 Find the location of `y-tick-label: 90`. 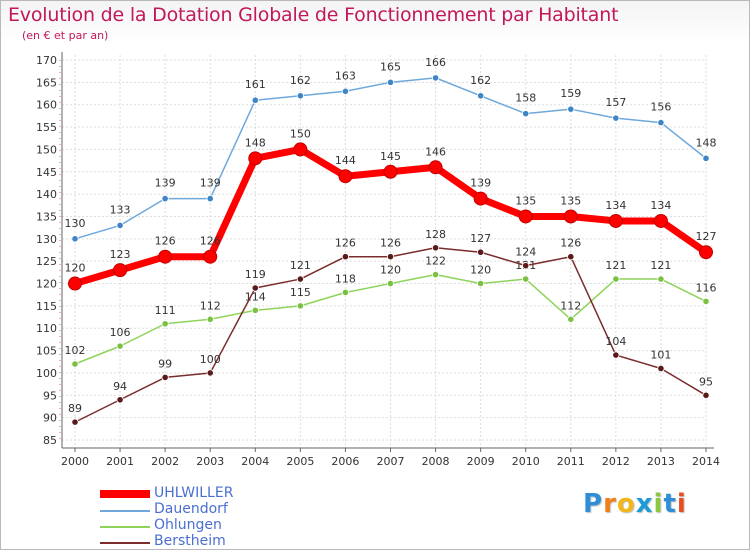

y-tick-label: 90 is located at coordinates (50, 418).